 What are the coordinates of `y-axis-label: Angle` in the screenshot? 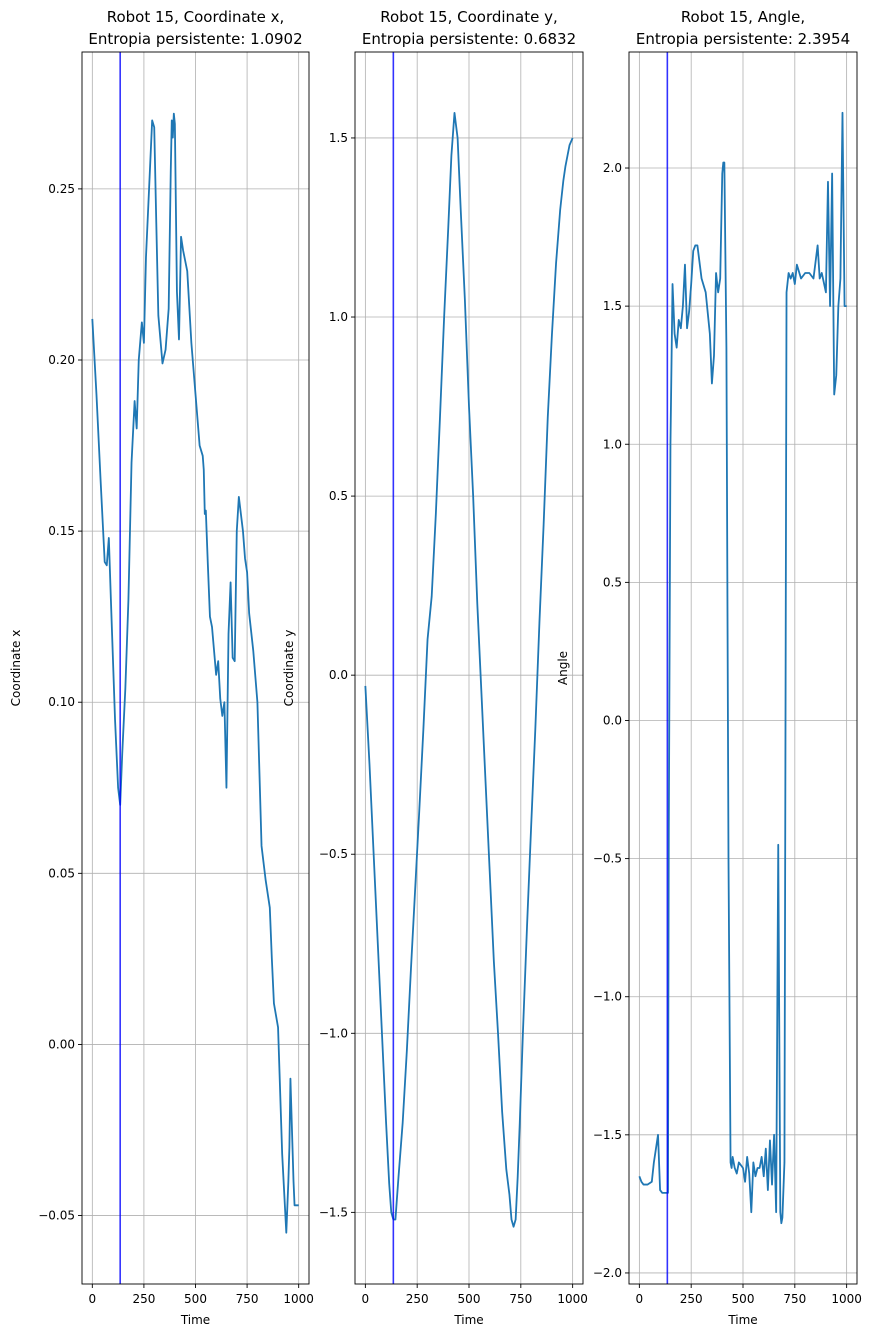 It's located at (563, 668).